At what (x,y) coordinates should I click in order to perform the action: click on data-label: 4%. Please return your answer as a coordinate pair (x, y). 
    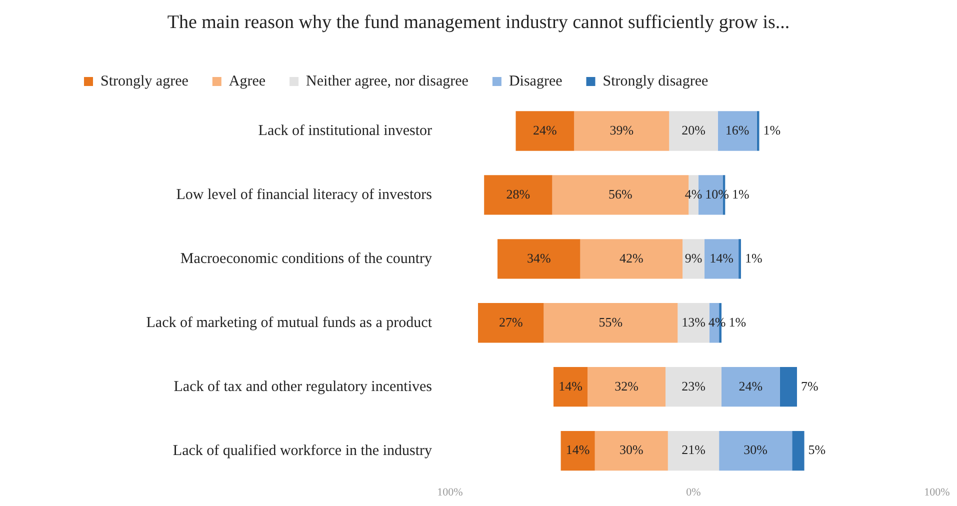
    Looking at the image, I should click on (693, 194).